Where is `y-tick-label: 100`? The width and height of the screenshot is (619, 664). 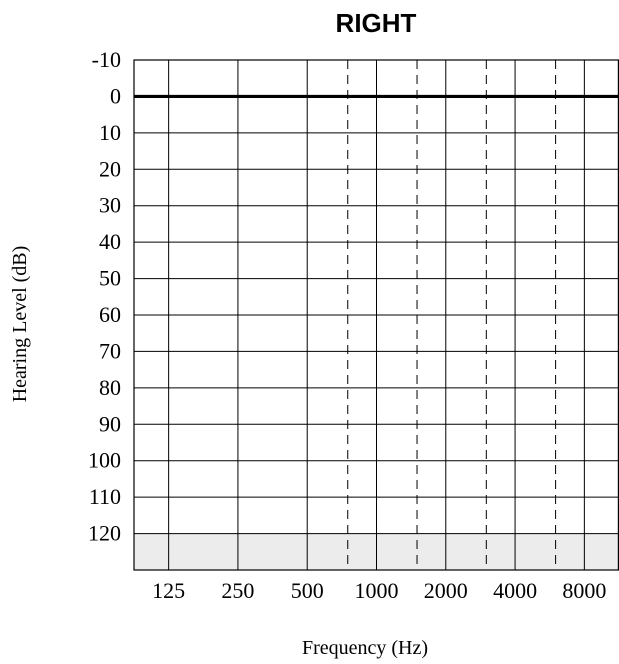 y-tick-label: 100 is located at coordinates (104, 460).